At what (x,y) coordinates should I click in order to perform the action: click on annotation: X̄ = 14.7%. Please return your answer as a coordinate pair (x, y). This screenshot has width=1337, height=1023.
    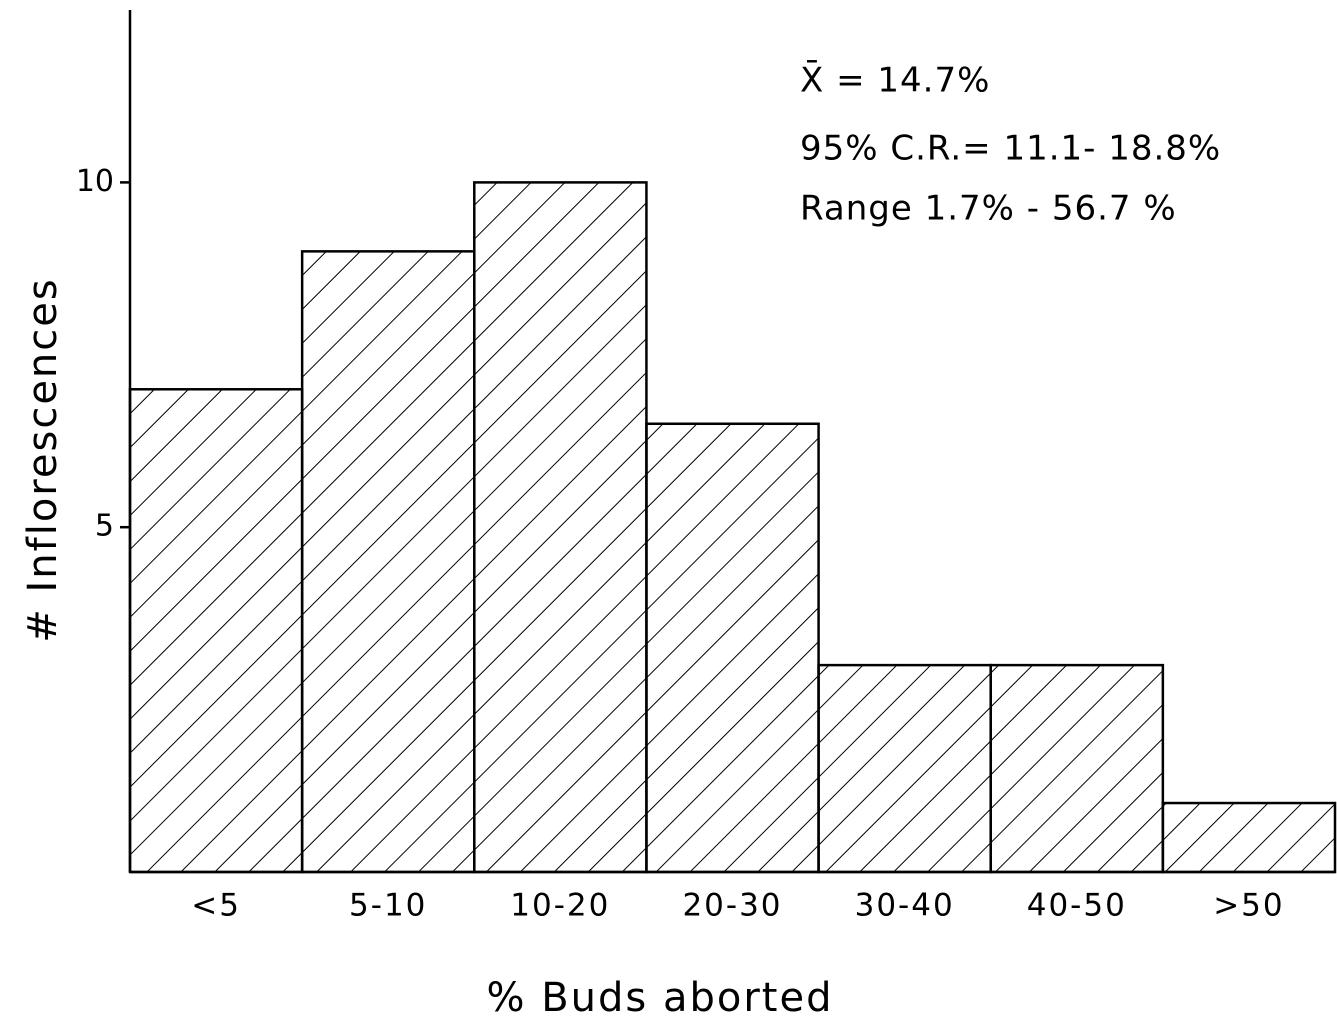
    Looking at the image, I should click on (895, 79).